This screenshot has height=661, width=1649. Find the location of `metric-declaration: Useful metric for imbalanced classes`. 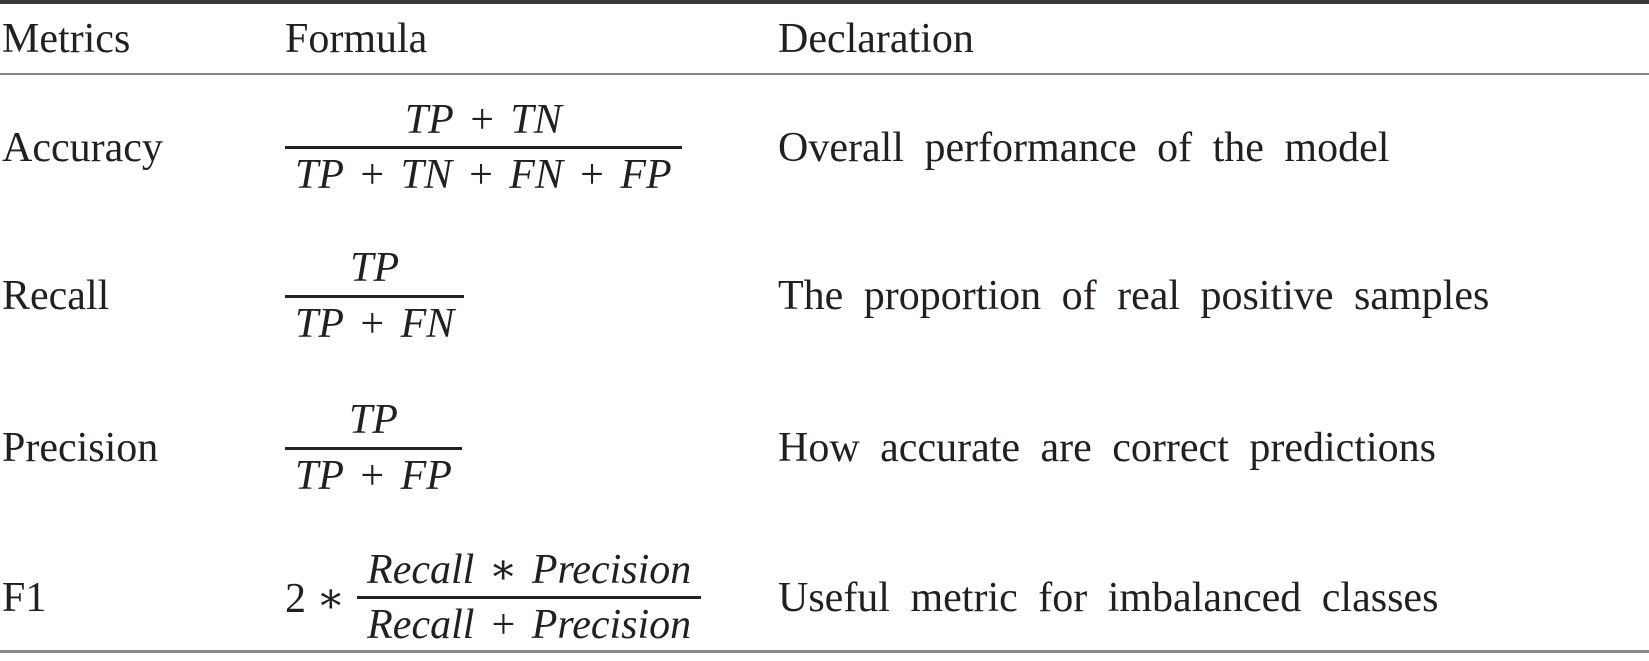

metric-declaration: Useful metric for imbalanced classes is located at coordinates (1108, 597).